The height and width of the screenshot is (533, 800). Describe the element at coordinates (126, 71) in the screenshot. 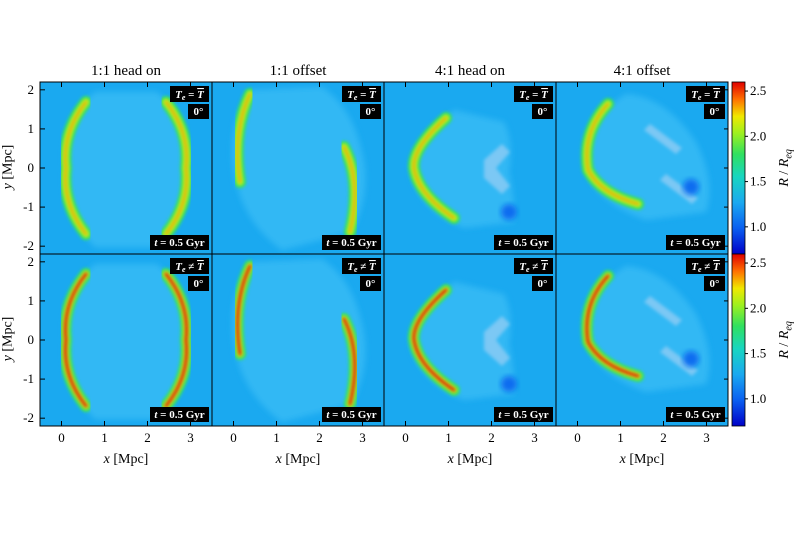

I see `panel-title: 1:1 head on` at that location.